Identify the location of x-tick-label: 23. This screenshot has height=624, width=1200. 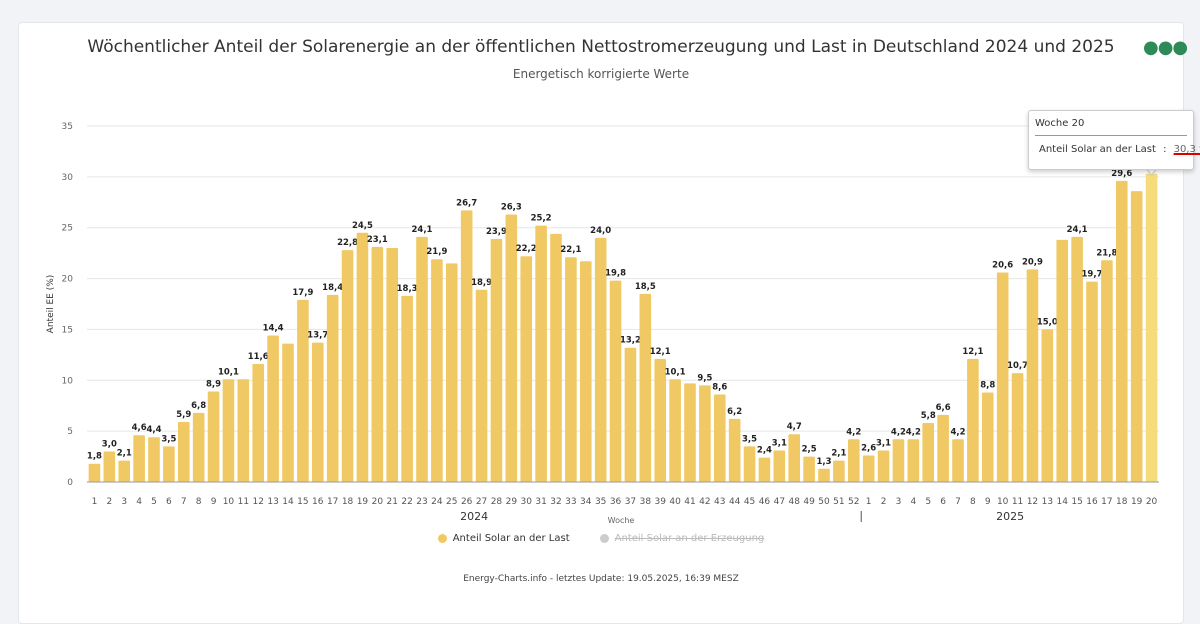
(421, 502).